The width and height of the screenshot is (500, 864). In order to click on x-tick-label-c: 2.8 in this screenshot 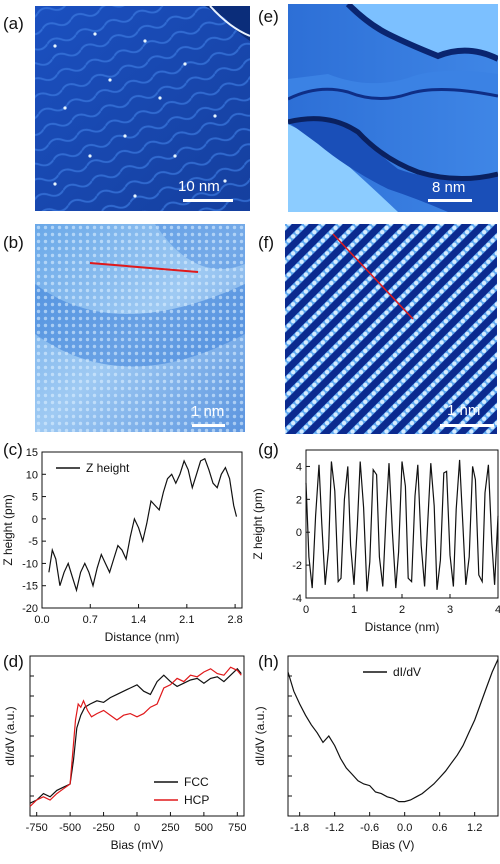, I will do `click(234, 620)`.